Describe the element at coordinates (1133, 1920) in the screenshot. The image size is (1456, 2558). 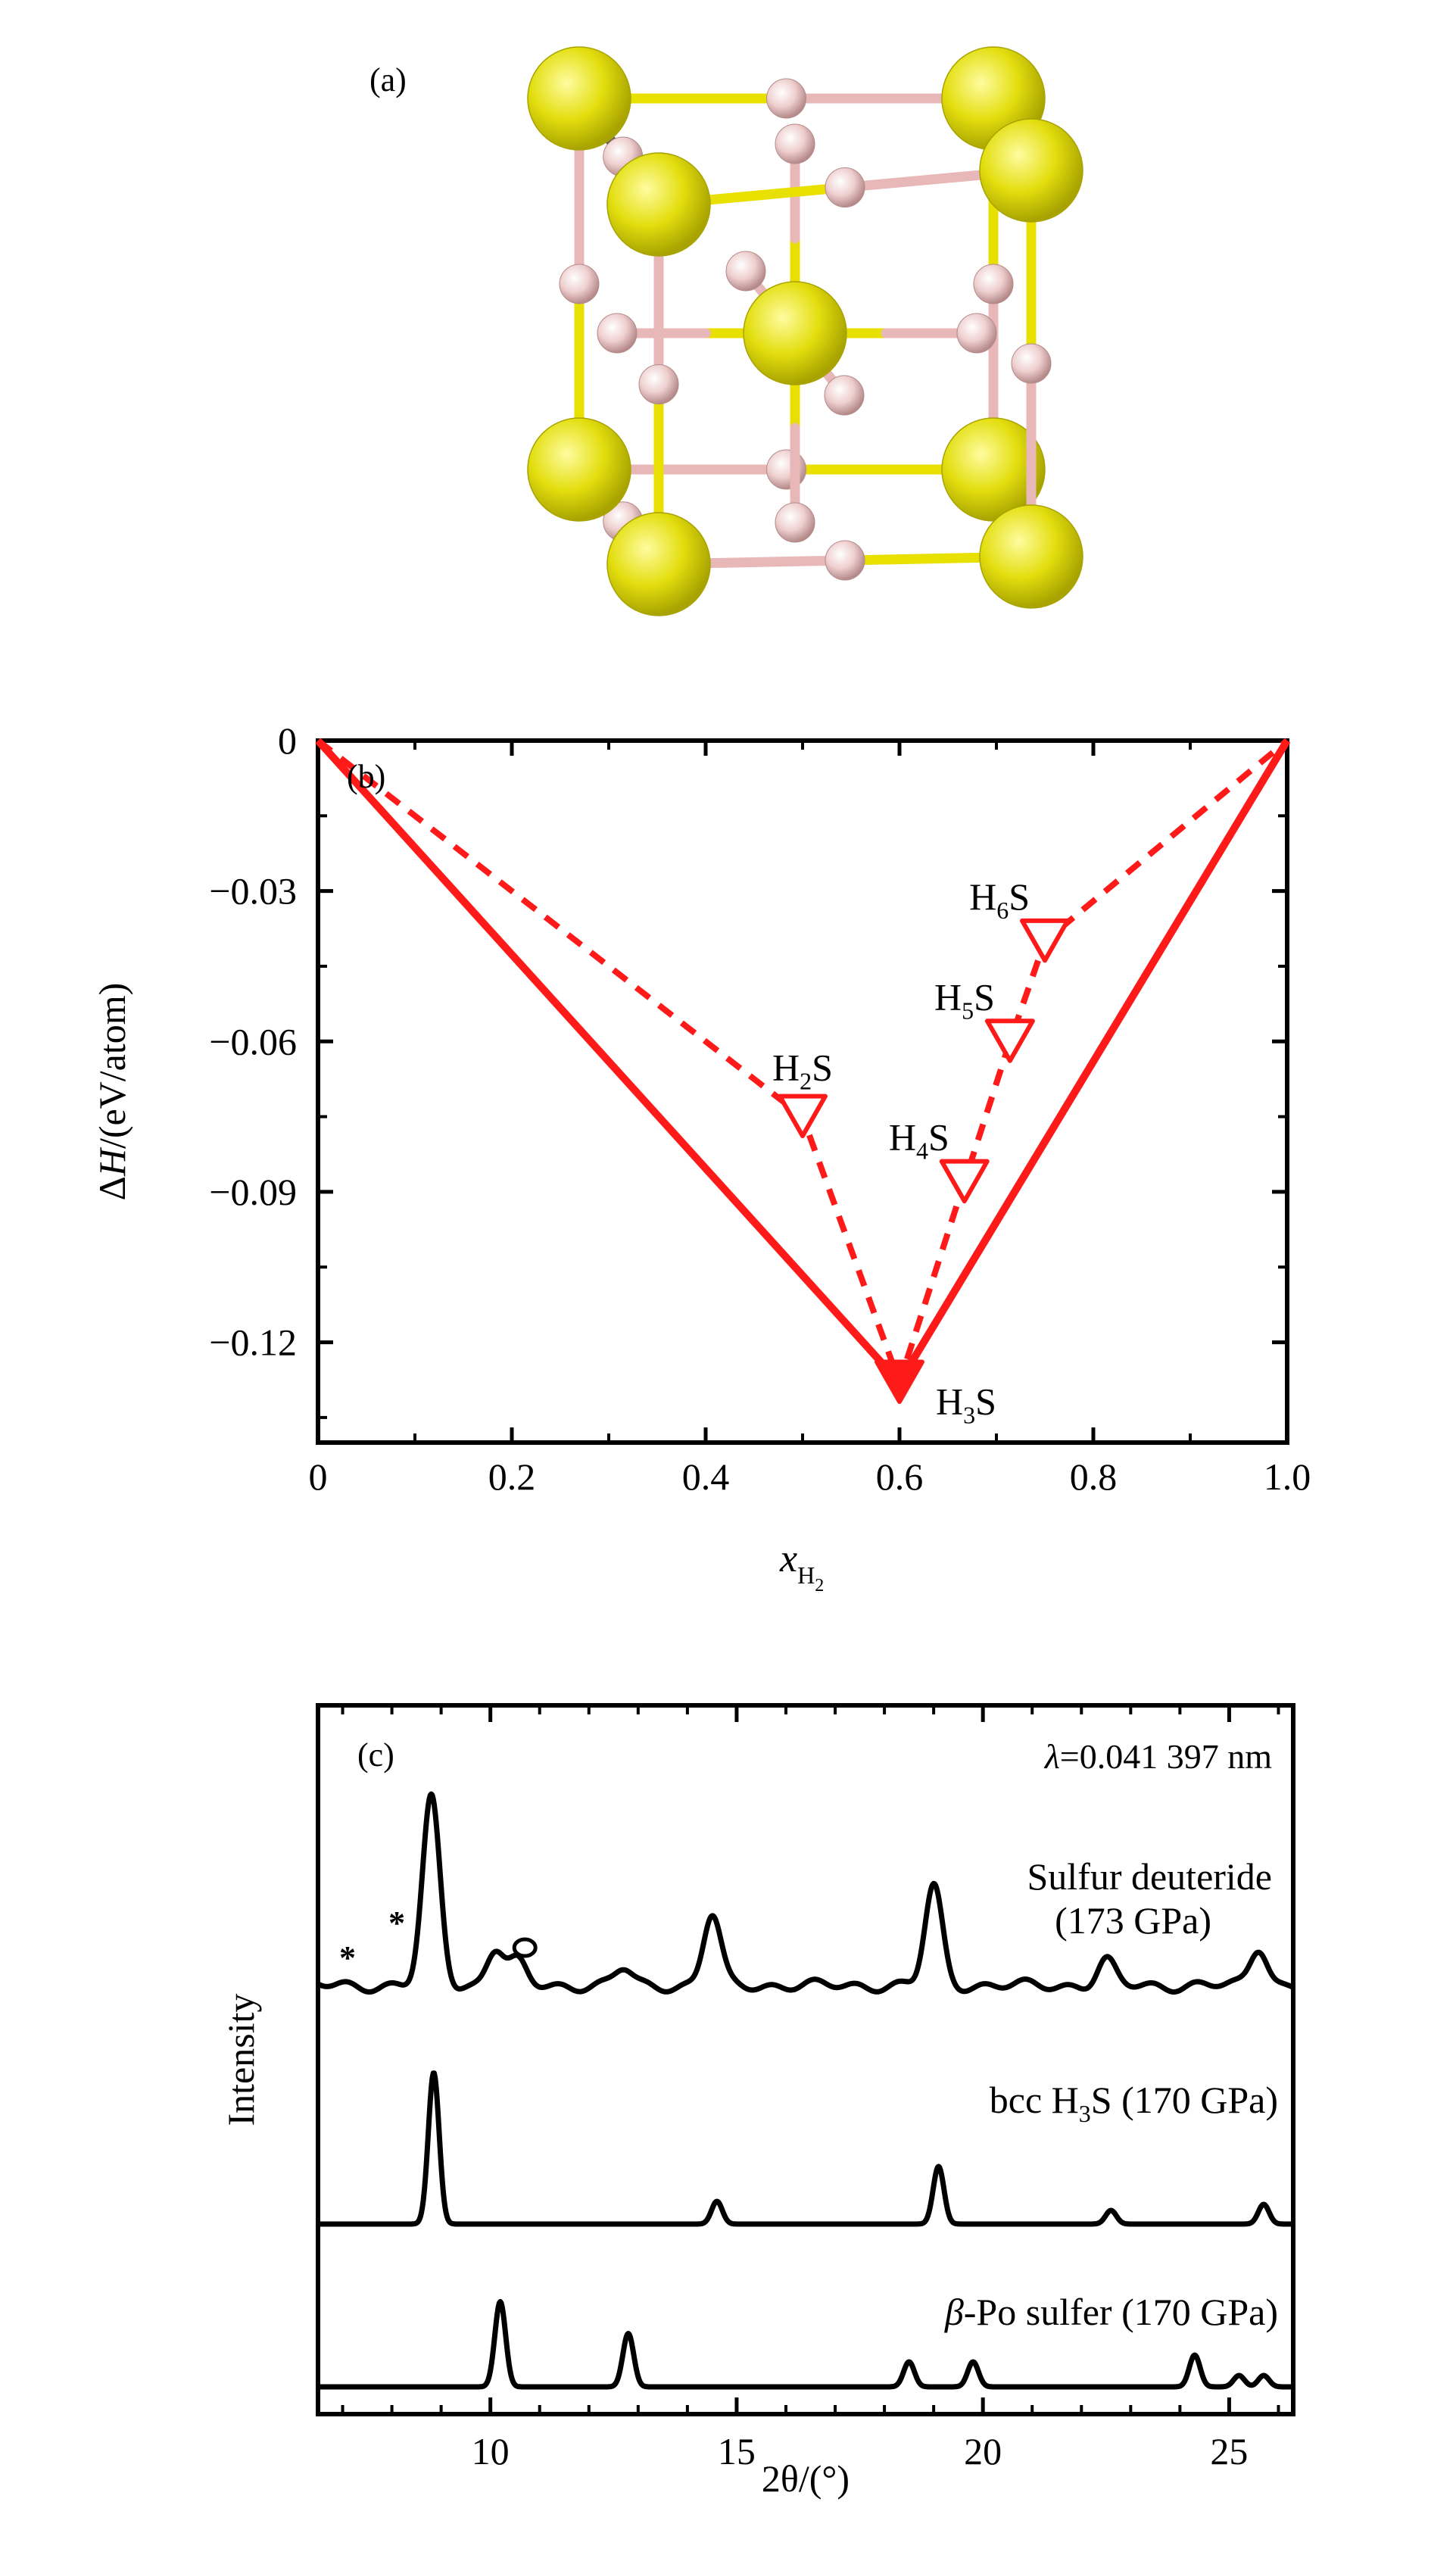
I see `series-label: (173 GPa)` at that location.